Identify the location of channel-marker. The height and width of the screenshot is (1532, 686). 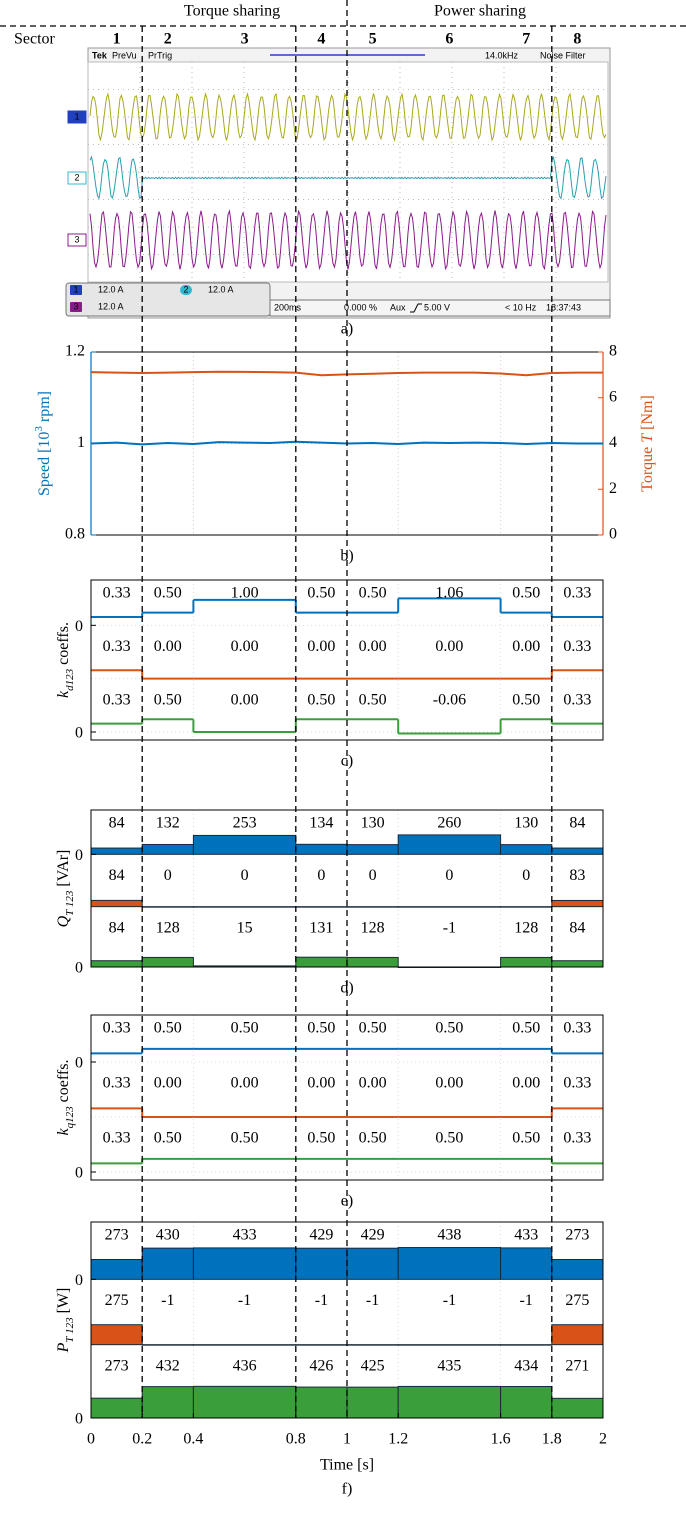
(77, 117).